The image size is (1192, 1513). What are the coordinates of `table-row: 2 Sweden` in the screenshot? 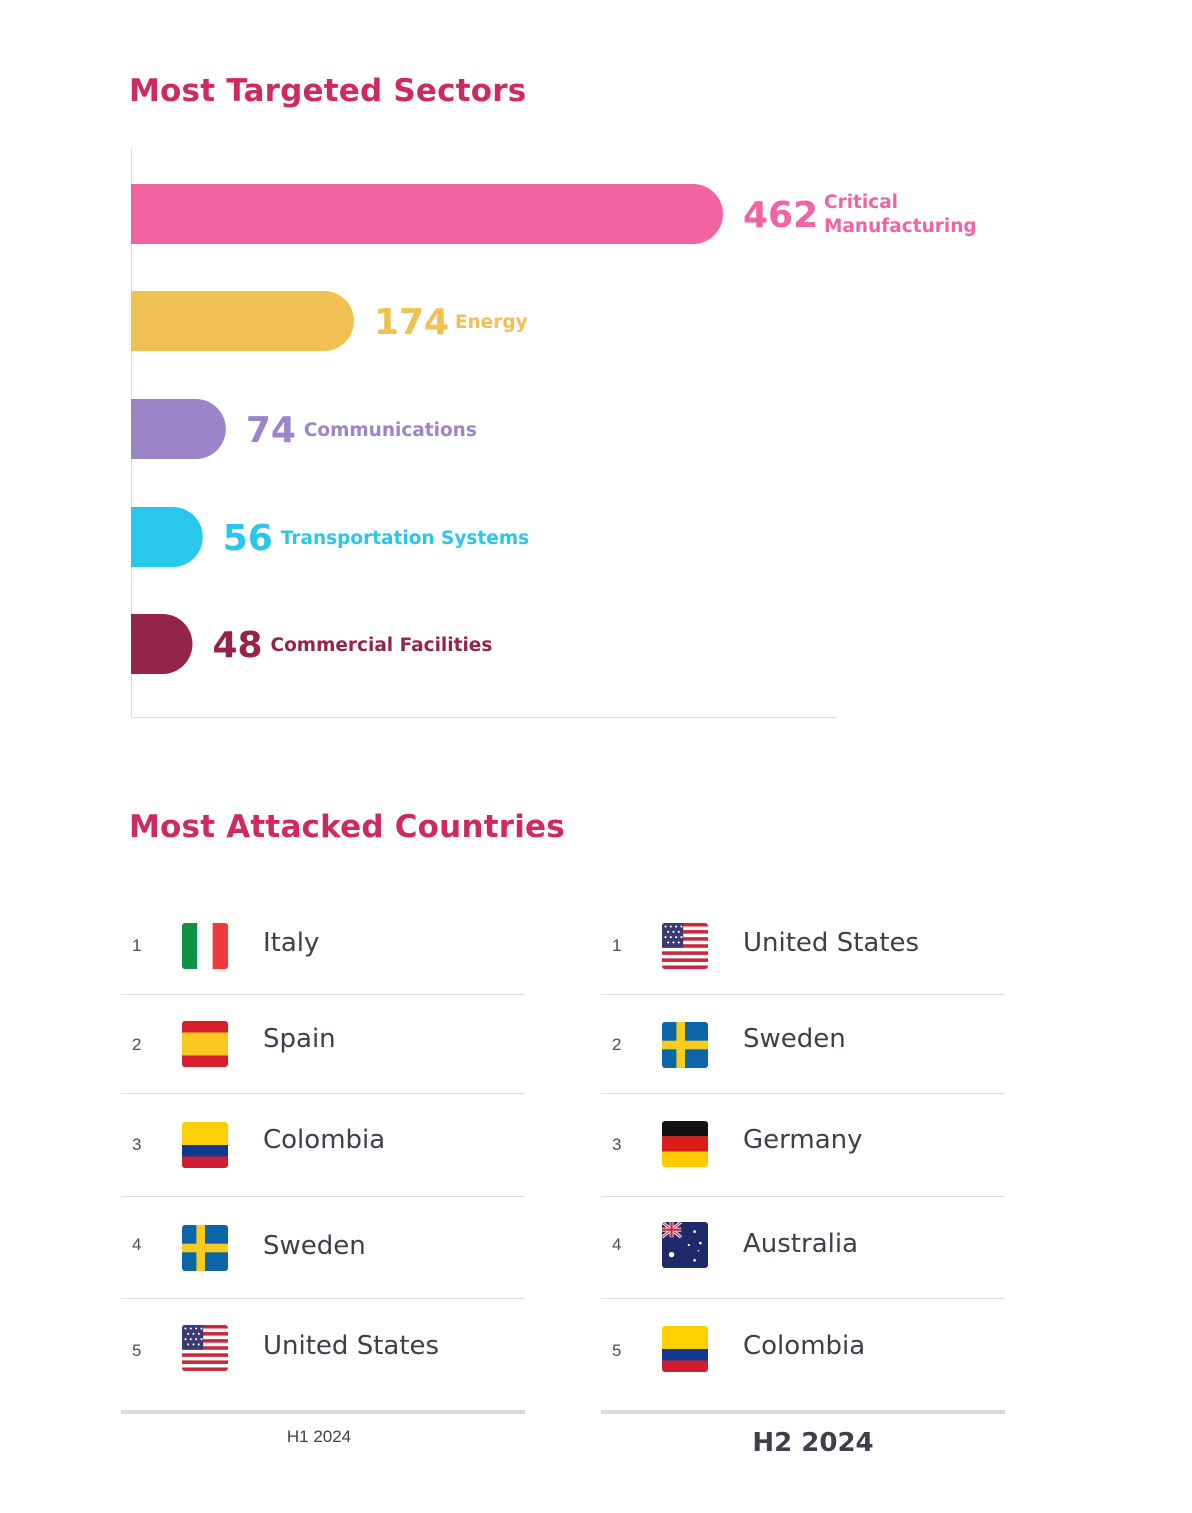 It's located at (803, 1044).